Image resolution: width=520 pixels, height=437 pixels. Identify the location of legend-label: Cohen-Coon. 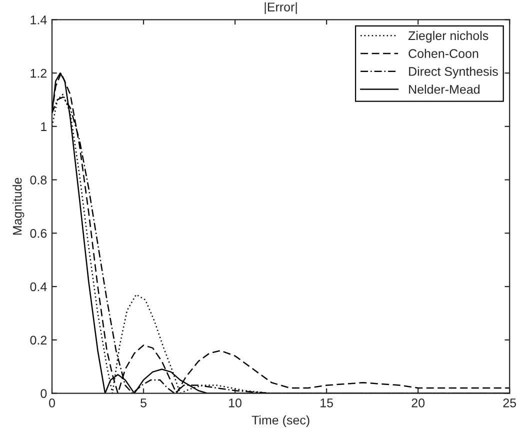
(443, 53).